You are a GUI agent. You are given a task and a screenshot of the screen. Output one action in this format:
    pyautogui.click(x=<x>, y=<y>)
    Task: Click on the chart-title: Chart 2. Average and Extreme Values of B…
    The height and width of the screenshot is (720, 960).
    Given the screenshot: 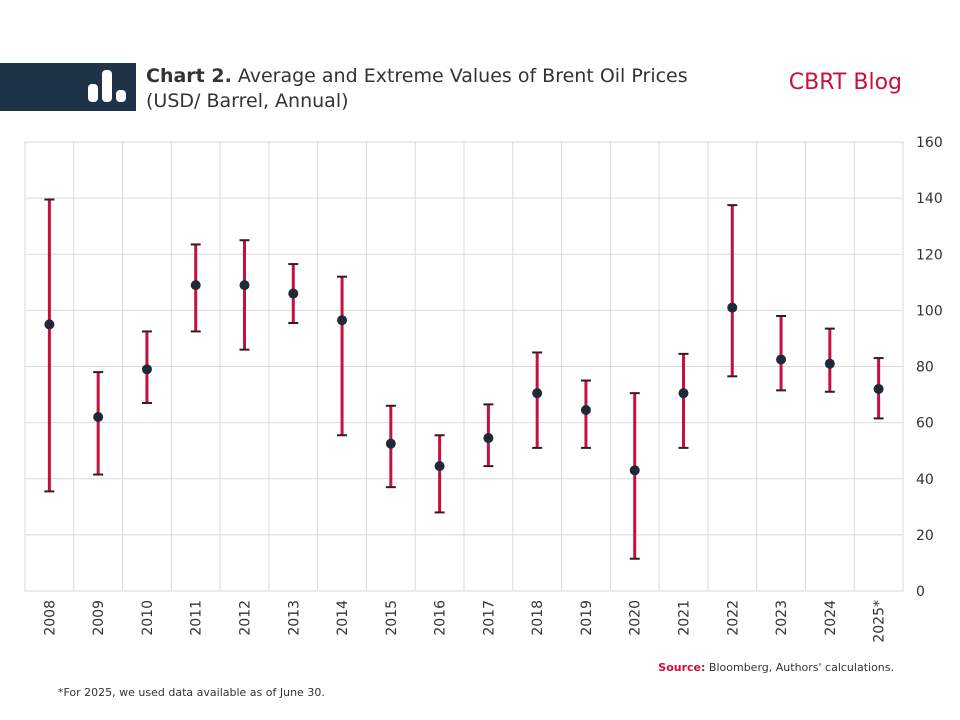 What is the action you would take?
    pyautogui.click(x=417, y=89)
    